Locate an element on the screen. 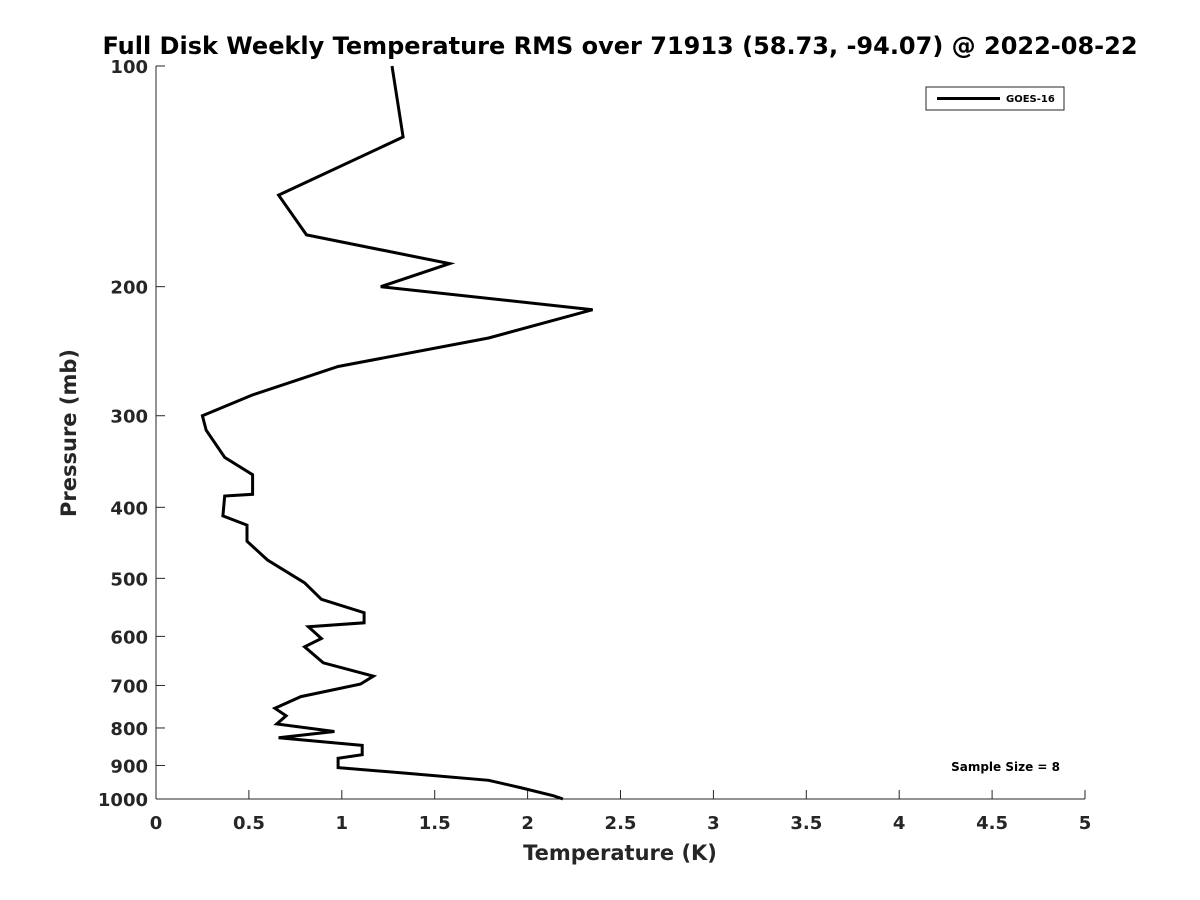 The width and height of the screenshot is (1200, 900). y-tick-label: 900 is located at coordinates (129, 766).